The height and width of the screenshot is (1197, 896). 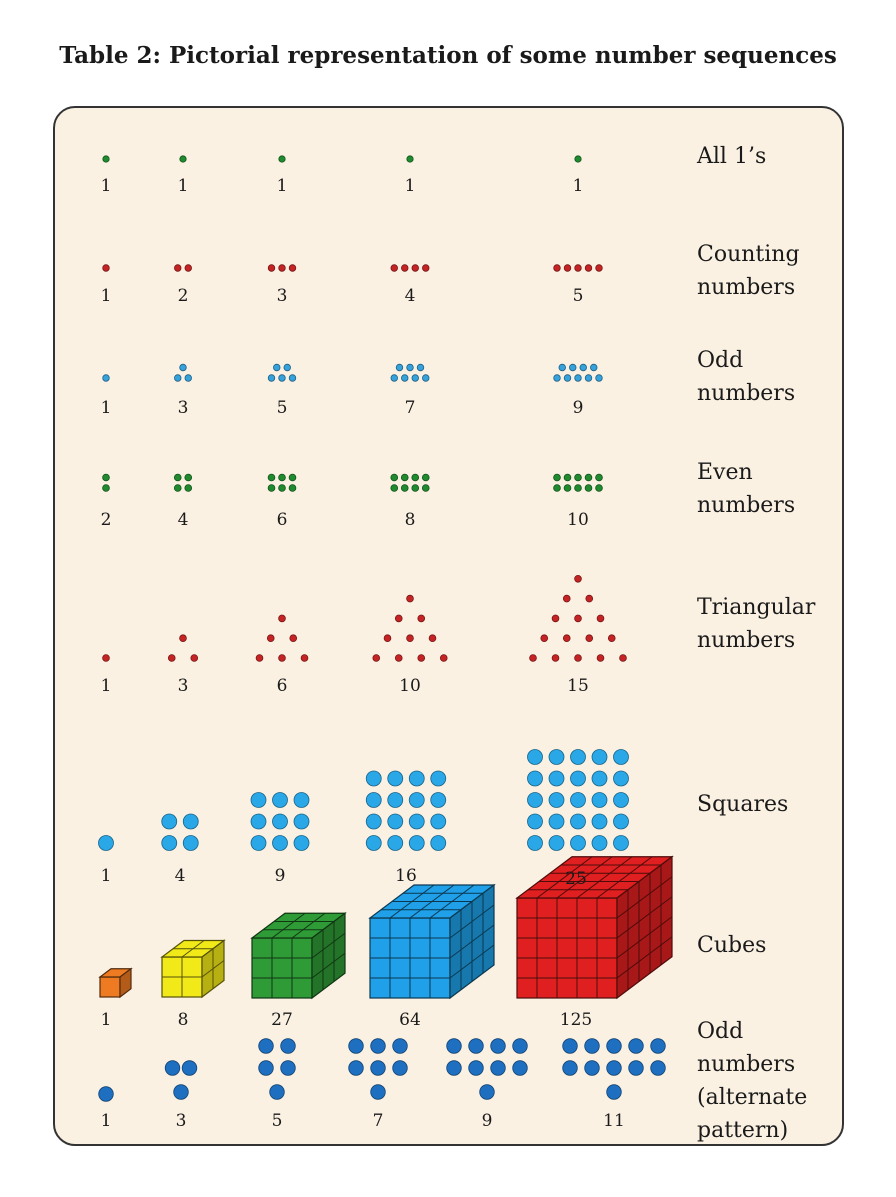 I want to click on row-label-line: Cubes, so click(x=732, y=945).